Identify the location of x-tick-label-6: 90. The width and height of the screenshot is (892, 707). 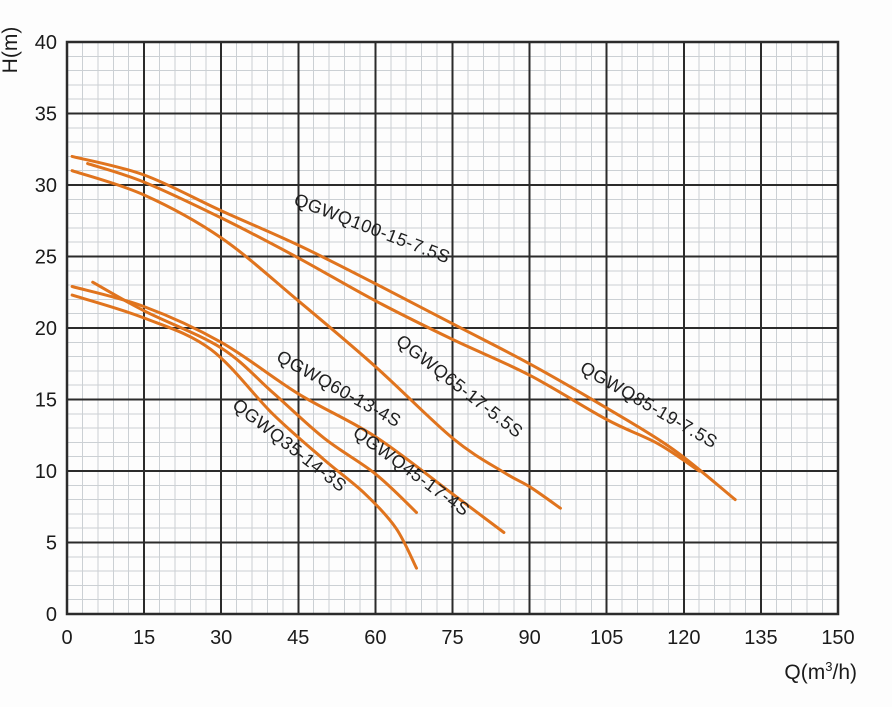
(529, 638).